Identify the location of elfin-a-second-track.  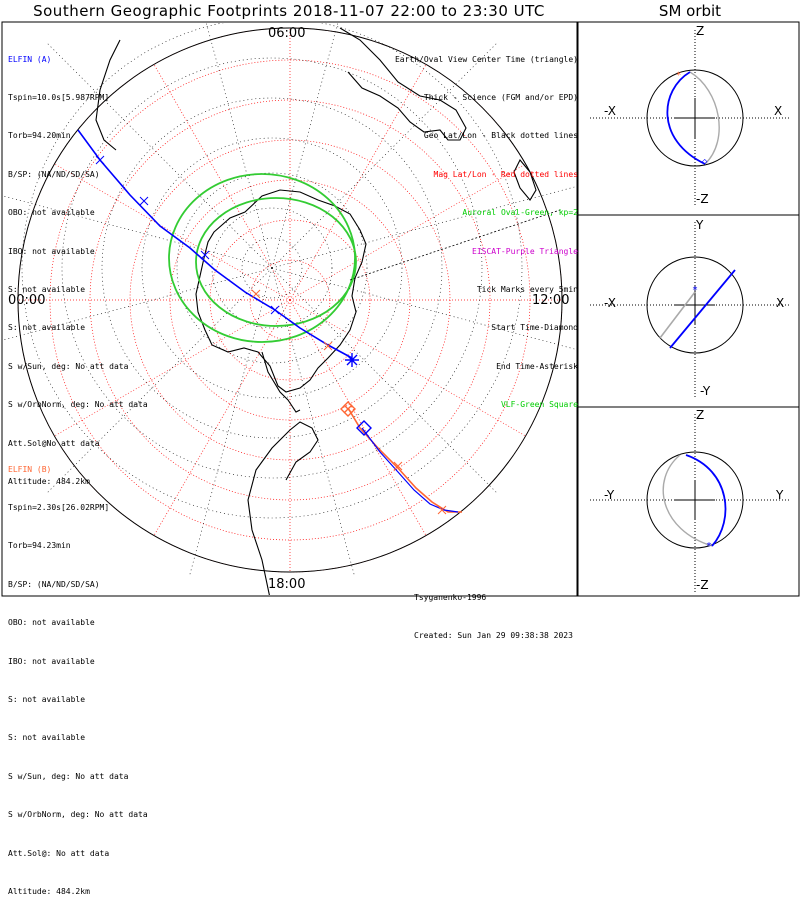
(410, 470).